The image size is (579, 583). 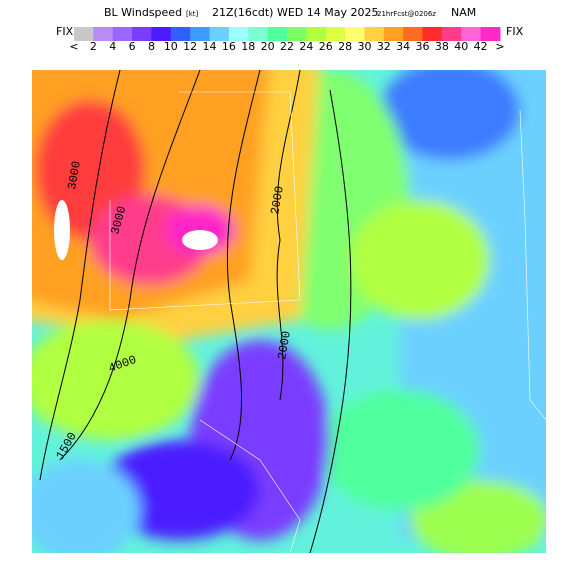 What do you see at coordinates (403, 46) in the screenshot?
I see `colorbar-label: 34` at bounding box center [403, 46].